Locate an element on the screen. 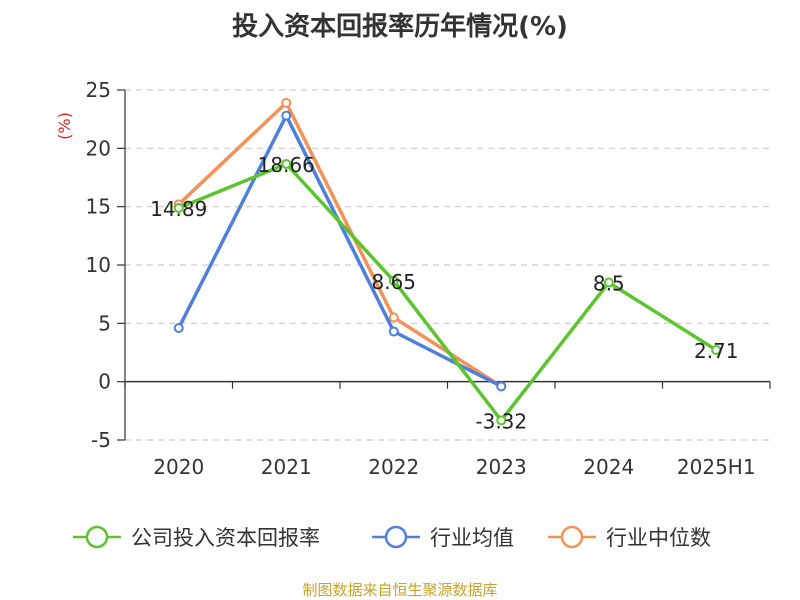 The height and width of the screenshot is (600, 800). data-label: 14.89 is located at coordinates (178, 209).